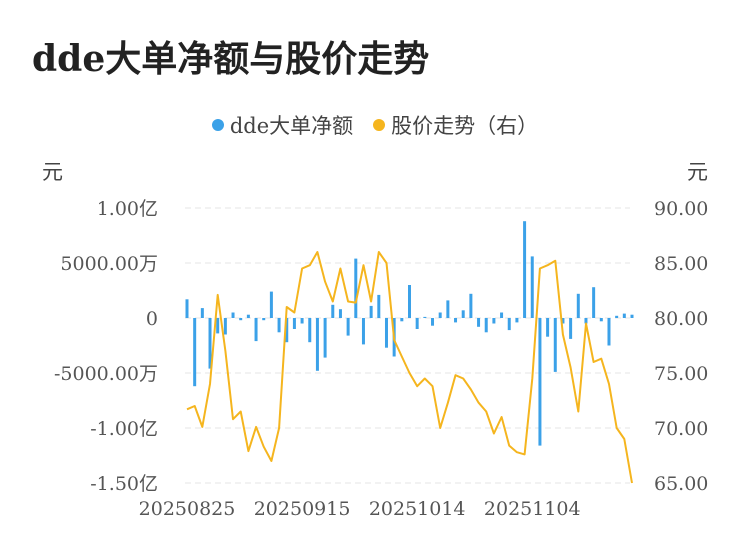  Describe the element at coordinates (681, 429) in the screenshot. I see `right-tick-label: 70.00` at that location.